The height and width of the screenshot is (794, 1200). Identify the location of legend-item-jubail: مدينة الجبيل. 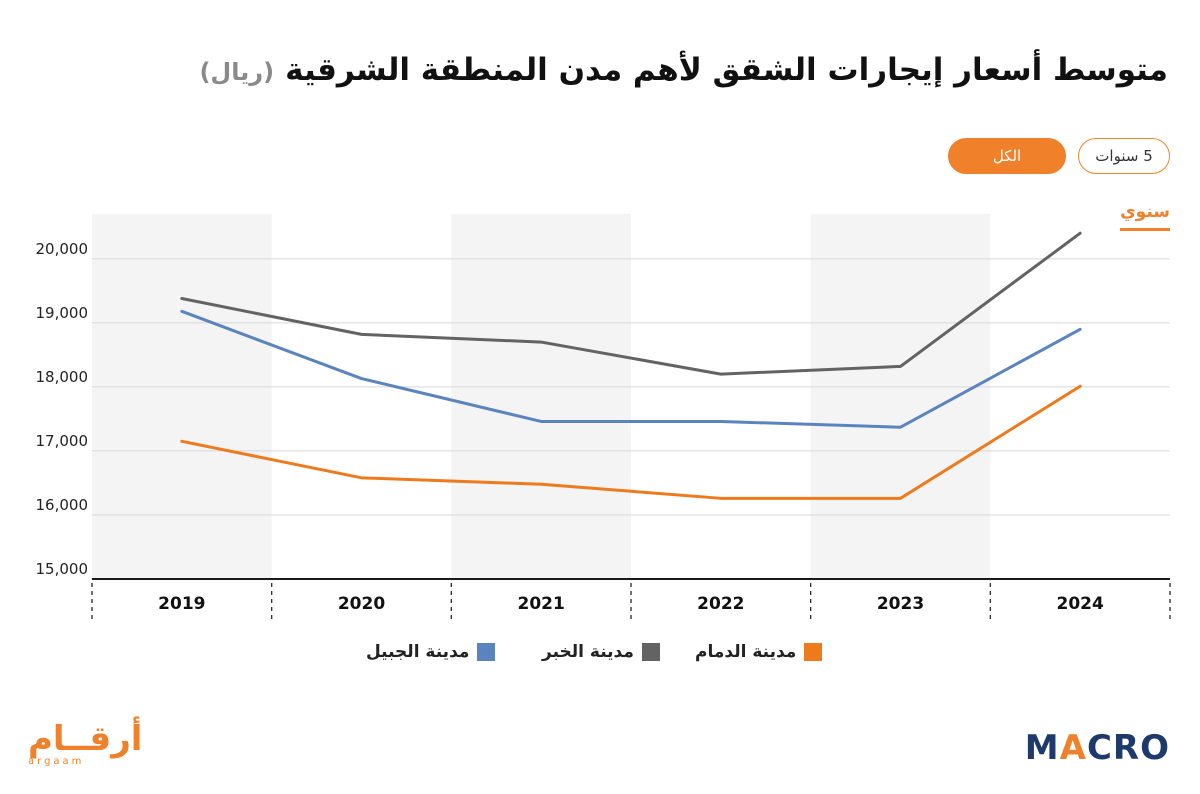
(431, 652).